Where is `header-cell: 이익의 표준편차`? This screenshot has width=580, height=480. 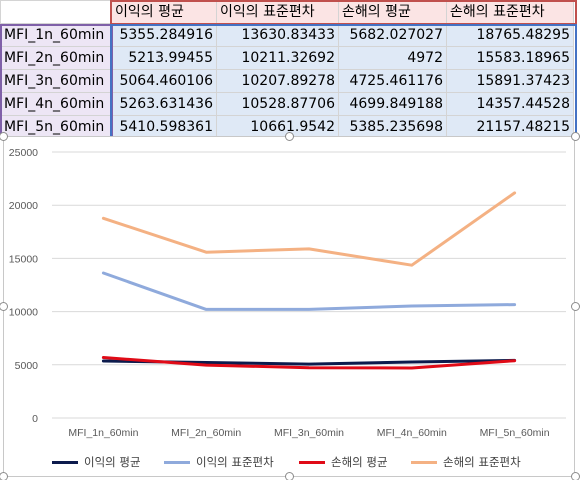 header-cell: 이익의 표준편차 is located at coordinates (277, 12).